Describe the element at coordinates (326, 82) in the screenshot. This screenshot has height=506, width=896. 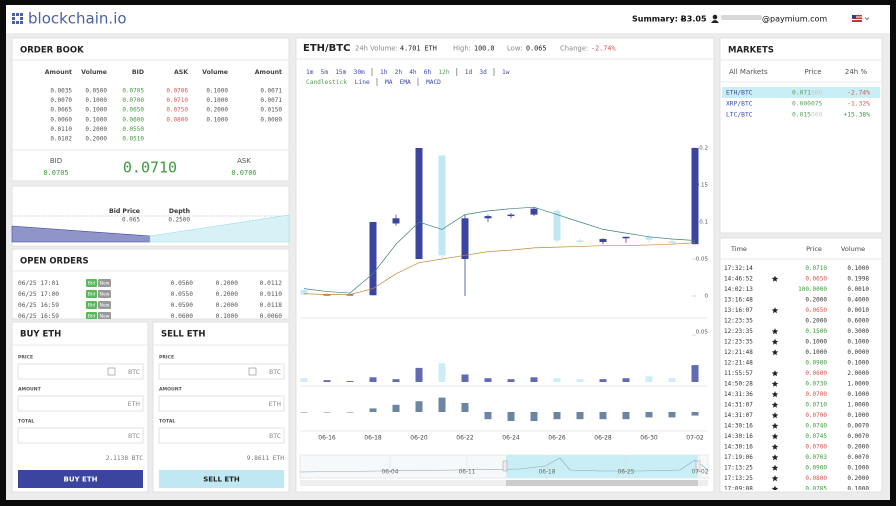
I see `toolbar-button: Candlestick` at that location.